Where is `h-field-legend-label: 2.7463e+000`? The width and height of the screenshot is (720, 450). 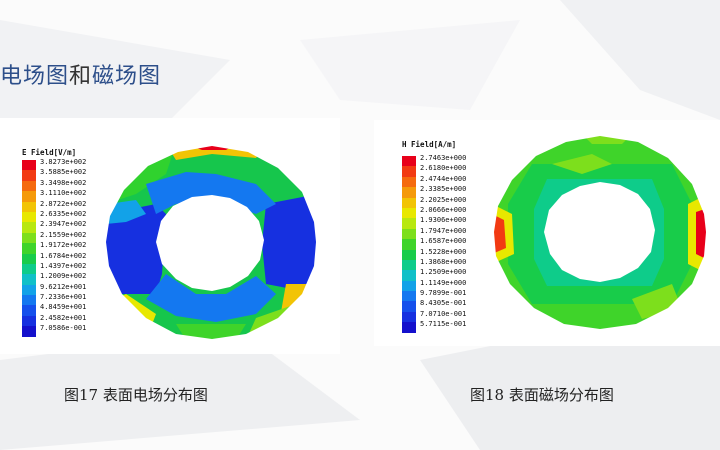 h-field-legend-label: 2.7463e+000 is located at coordinates (443, 158).